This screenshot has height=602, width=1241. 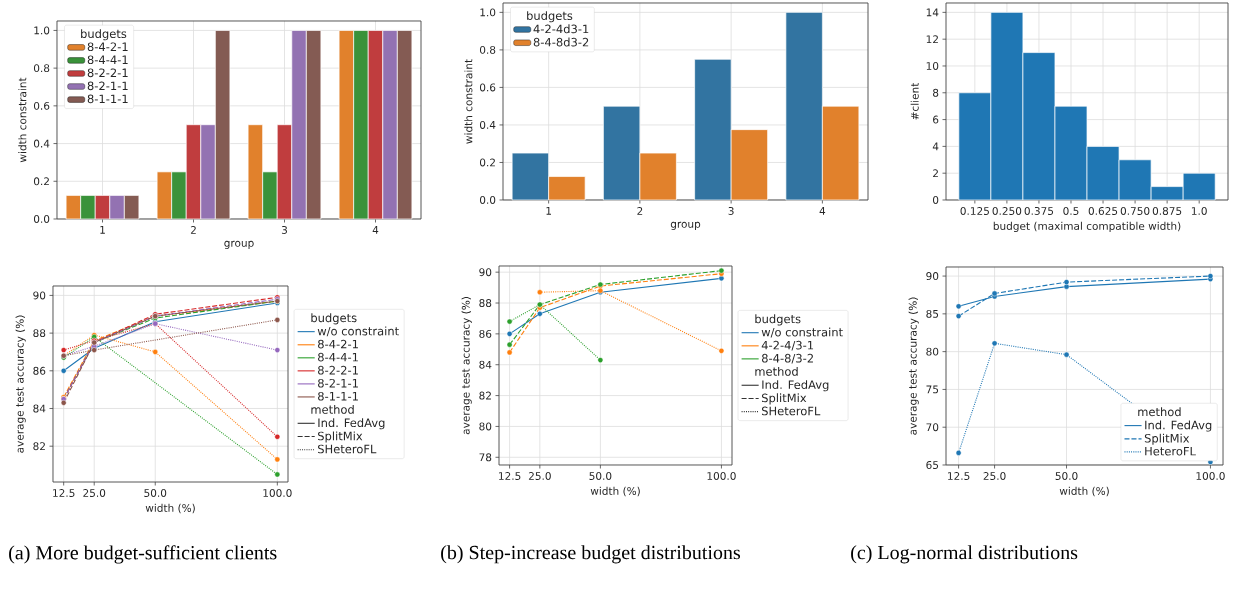 What do you see at coordinates (787, 358) in the screenshot?
I see `legend-label: 8-4-8/3-2` at bounding box center [787, 358].